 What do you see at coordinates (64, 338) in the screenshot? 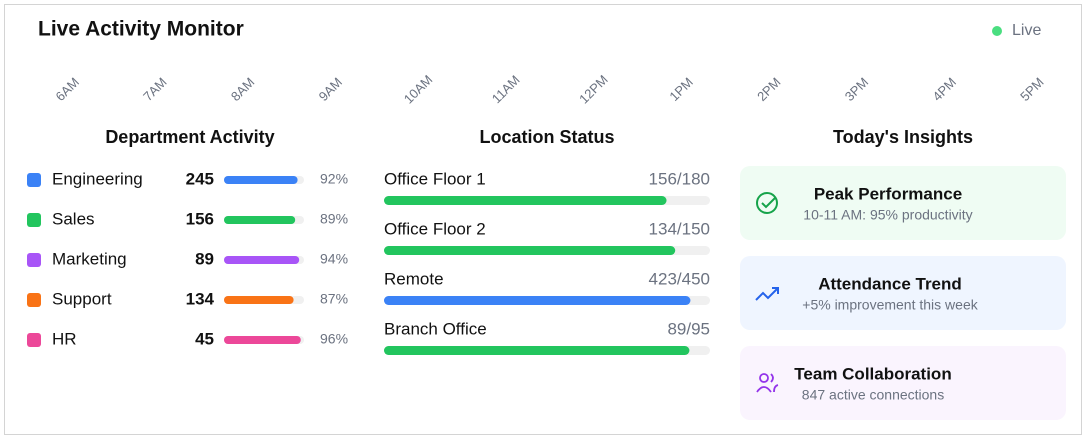
I see `department-name: HR` at bounding box center [64, 338].